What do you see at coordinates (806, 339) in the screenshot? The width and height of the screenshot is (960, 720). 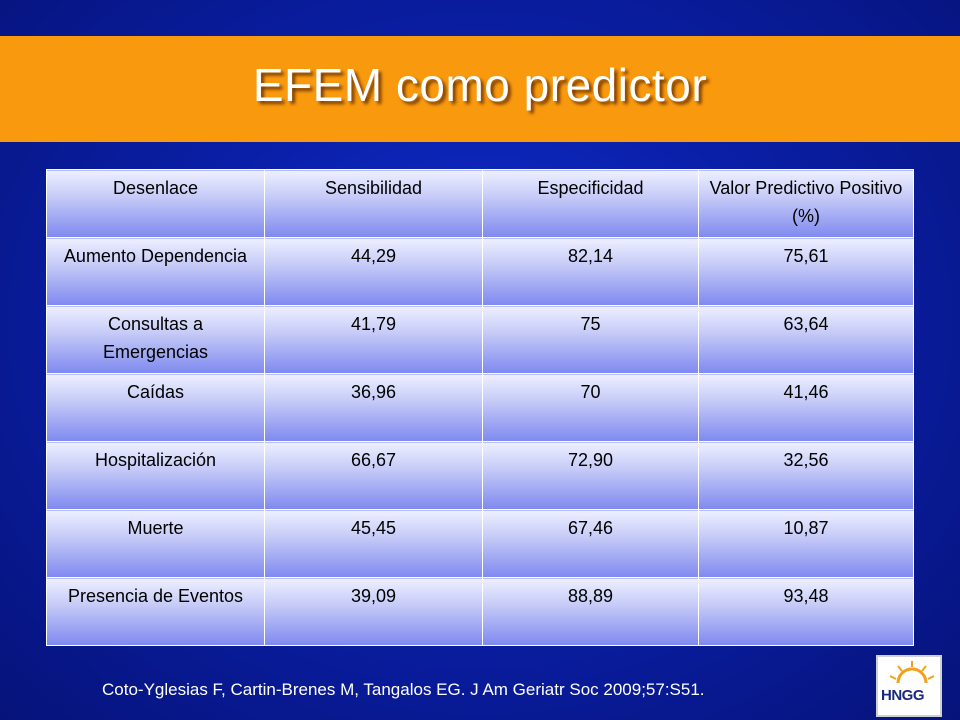 I see `ppv-cell: 63,64` at bounding box center [806, 339].